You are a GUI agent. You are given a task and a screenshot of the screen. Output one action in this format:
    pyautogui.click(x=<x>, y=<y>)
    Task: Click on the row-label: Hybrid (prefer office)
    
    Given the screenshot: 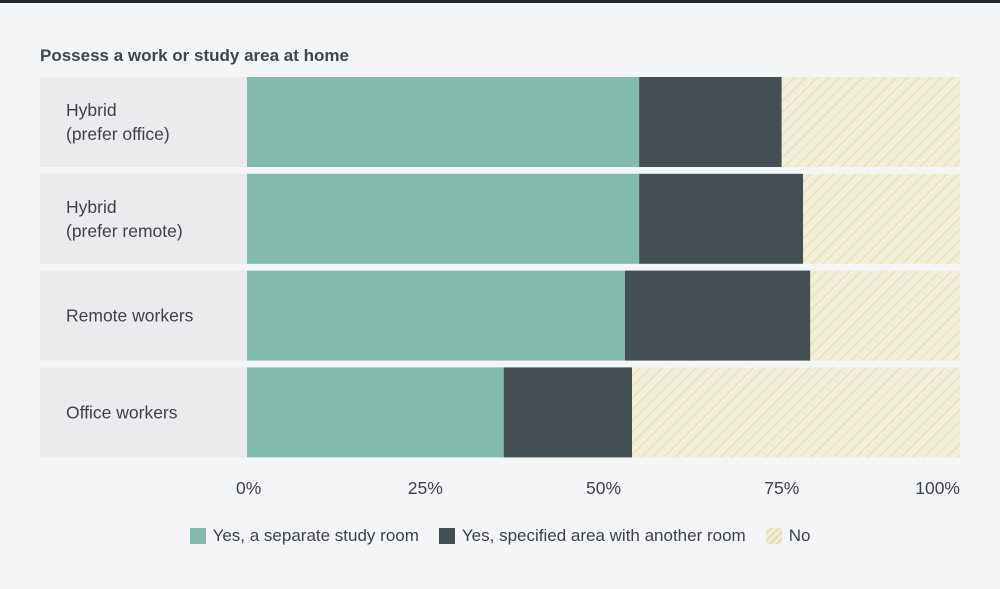 What is the action you would take?
    pyautogui.click(x=118, y=122)
    